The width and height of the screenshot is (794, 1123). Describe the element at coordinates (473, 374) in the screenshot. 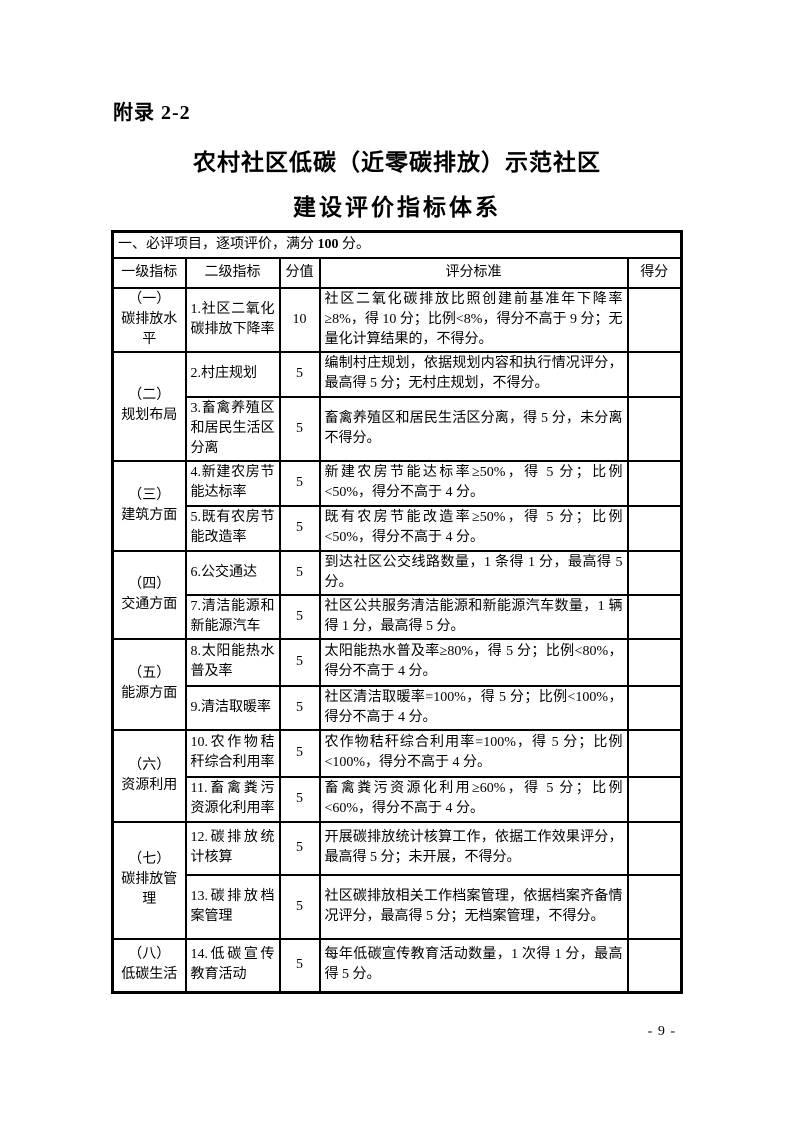

I see `criteria-cell: 编制村庄规划，依据规划内容和执行情况评分，最高得 5 分；无村庄规划，不得分。` at that location.